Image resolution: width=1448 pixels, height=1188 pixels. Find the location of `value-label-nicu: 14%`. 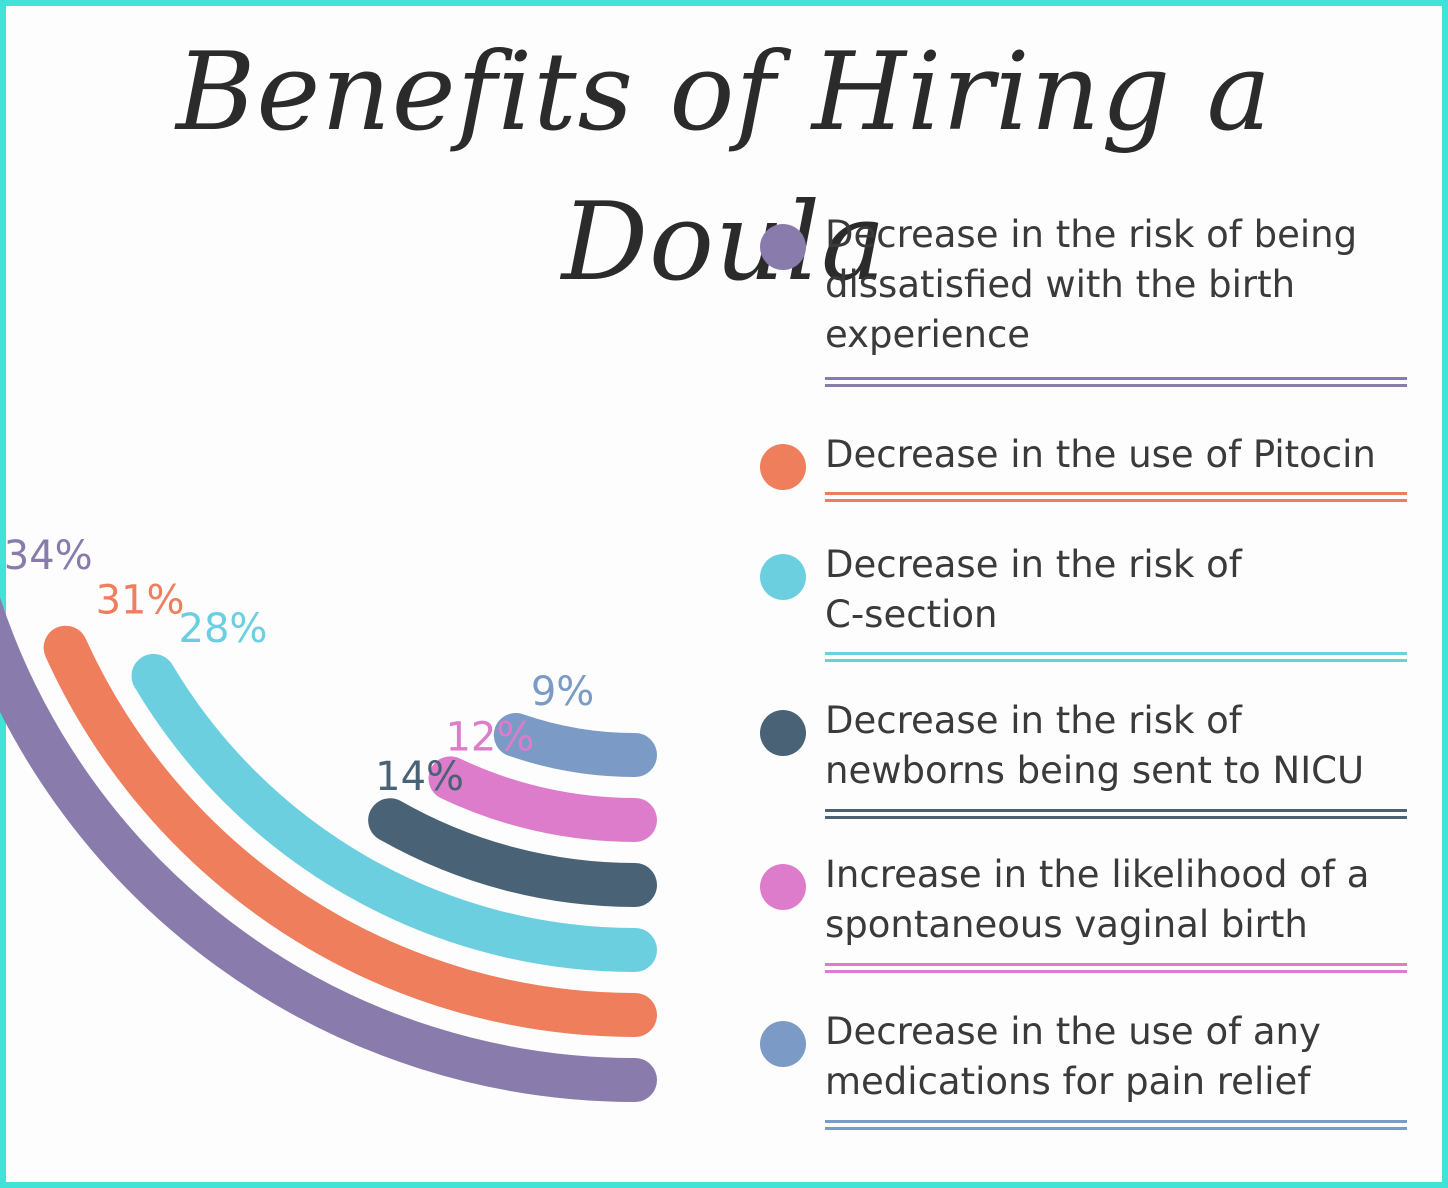

value-label-nicu: 14% is located at coordinates (419, 777).